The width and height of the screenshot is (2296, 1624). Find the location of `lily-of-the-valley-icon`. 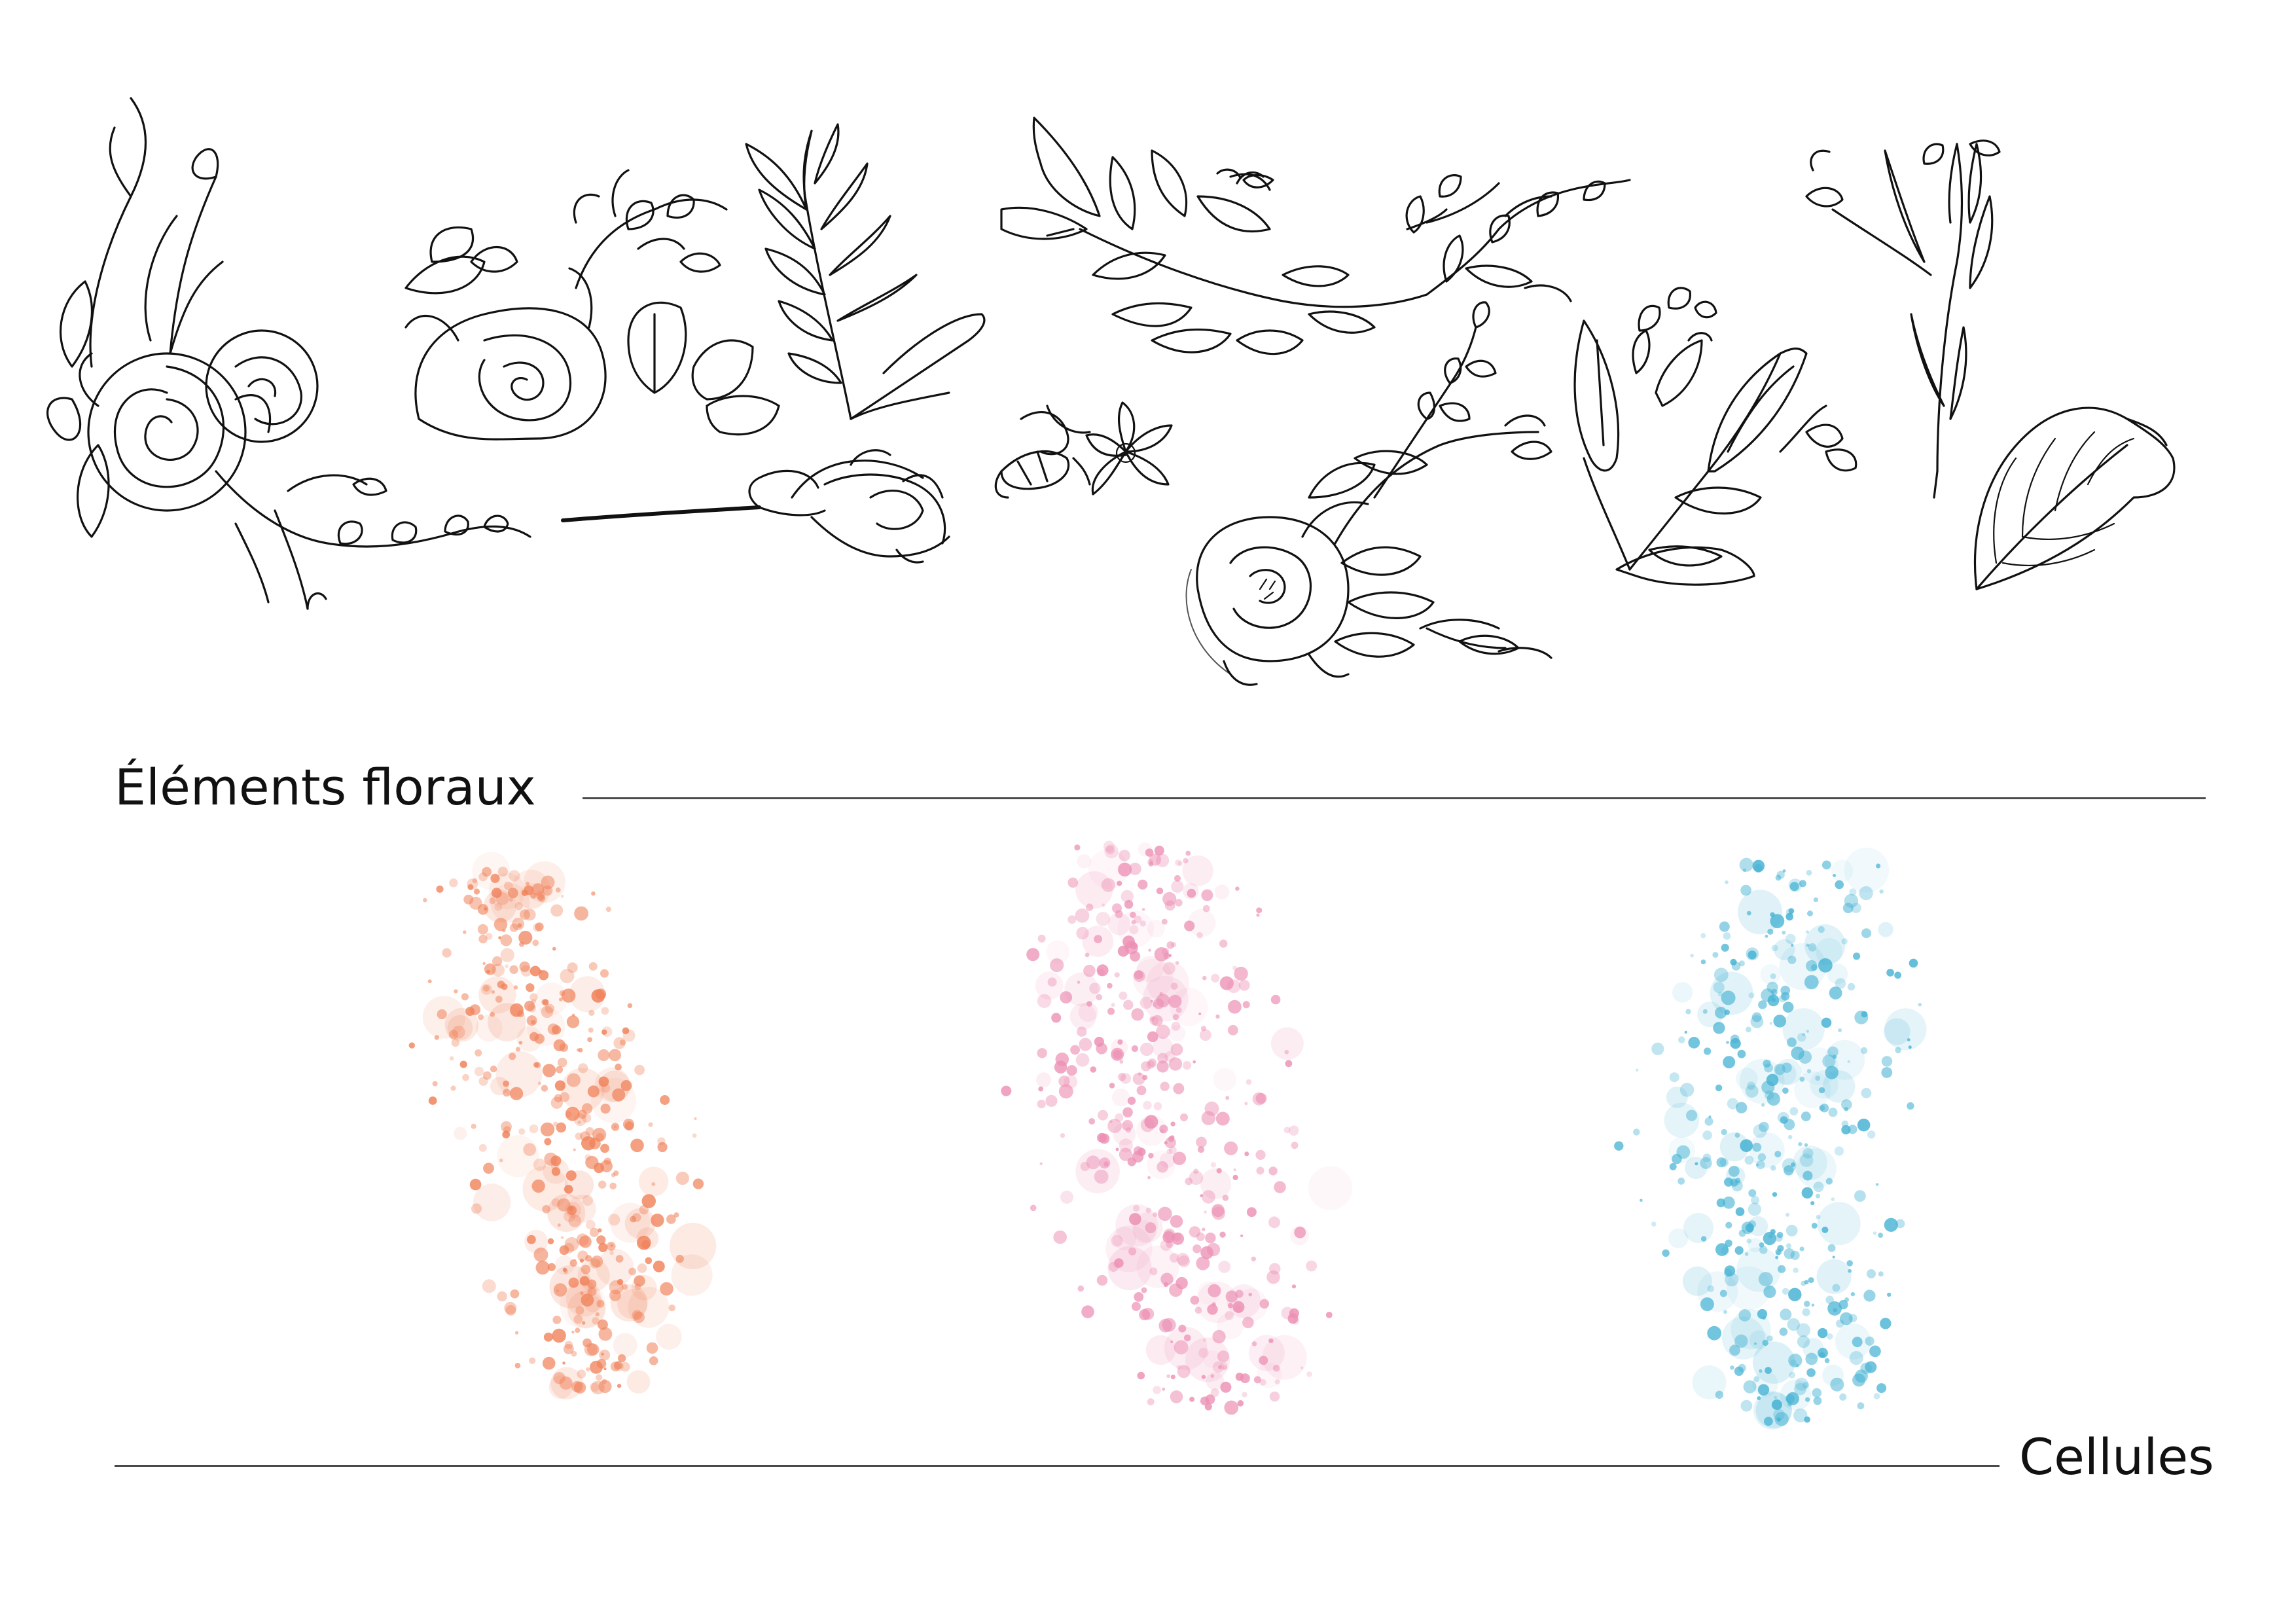

lily-of-the-valley-icon is located at coordinates (1715, 436).